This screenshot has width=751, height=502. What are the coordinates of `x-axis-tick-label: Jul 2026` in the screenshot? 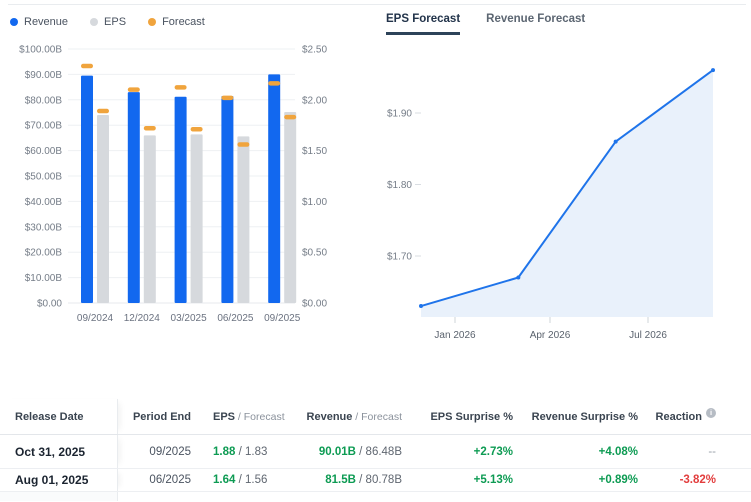 It's located at (648, 335).